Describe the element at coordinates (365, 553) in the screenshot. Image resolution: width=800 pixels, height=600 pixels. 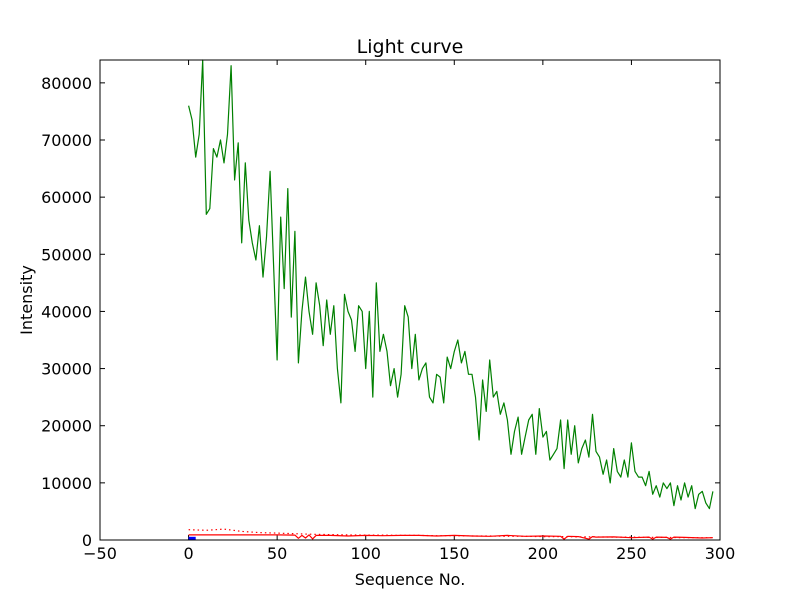
I see `x-tick-label: 100` at that location.